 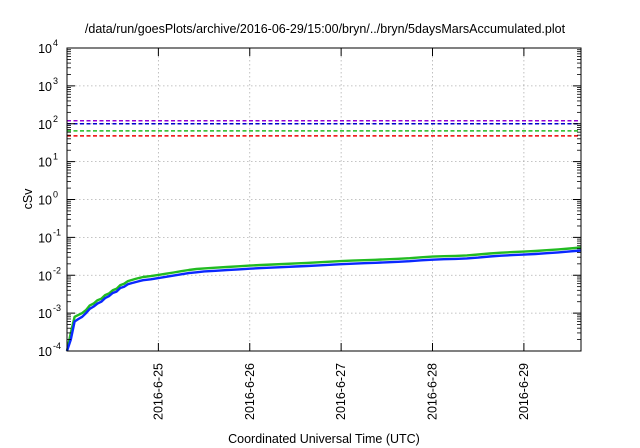 What do you see at coordinates (324, 439) in the screenshot?
I see `x-axis-label: Coordinated Universal Time (UTC)` at bounding box center [324, 439].